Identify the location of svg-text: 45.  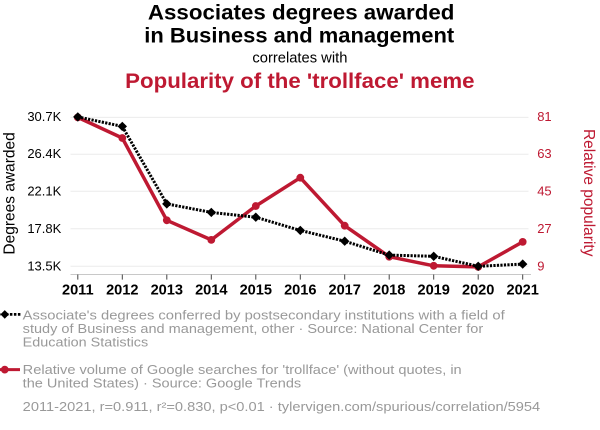
(544, 191).